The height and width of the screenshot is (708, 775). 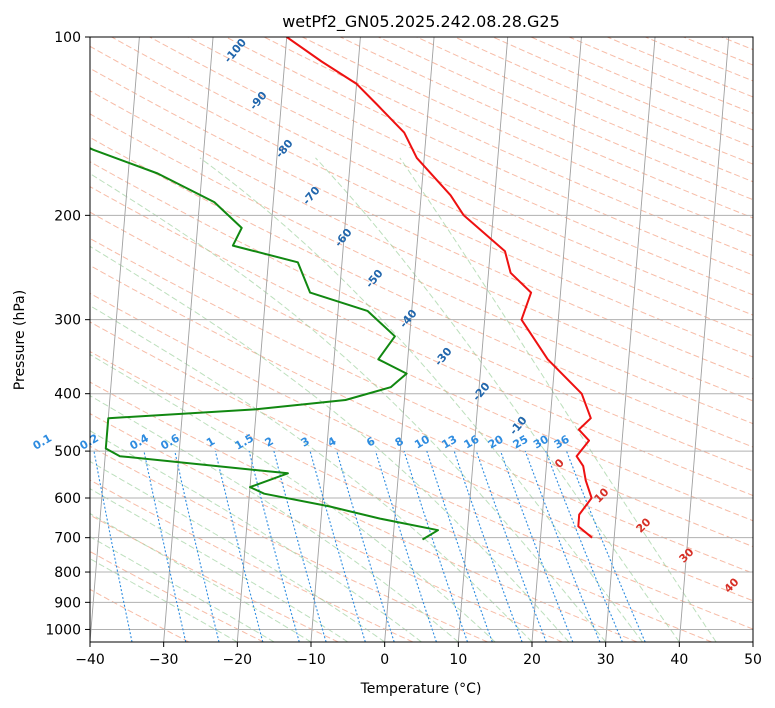 I want to click on x-tick-label: 20, so click(x=532, y=660).